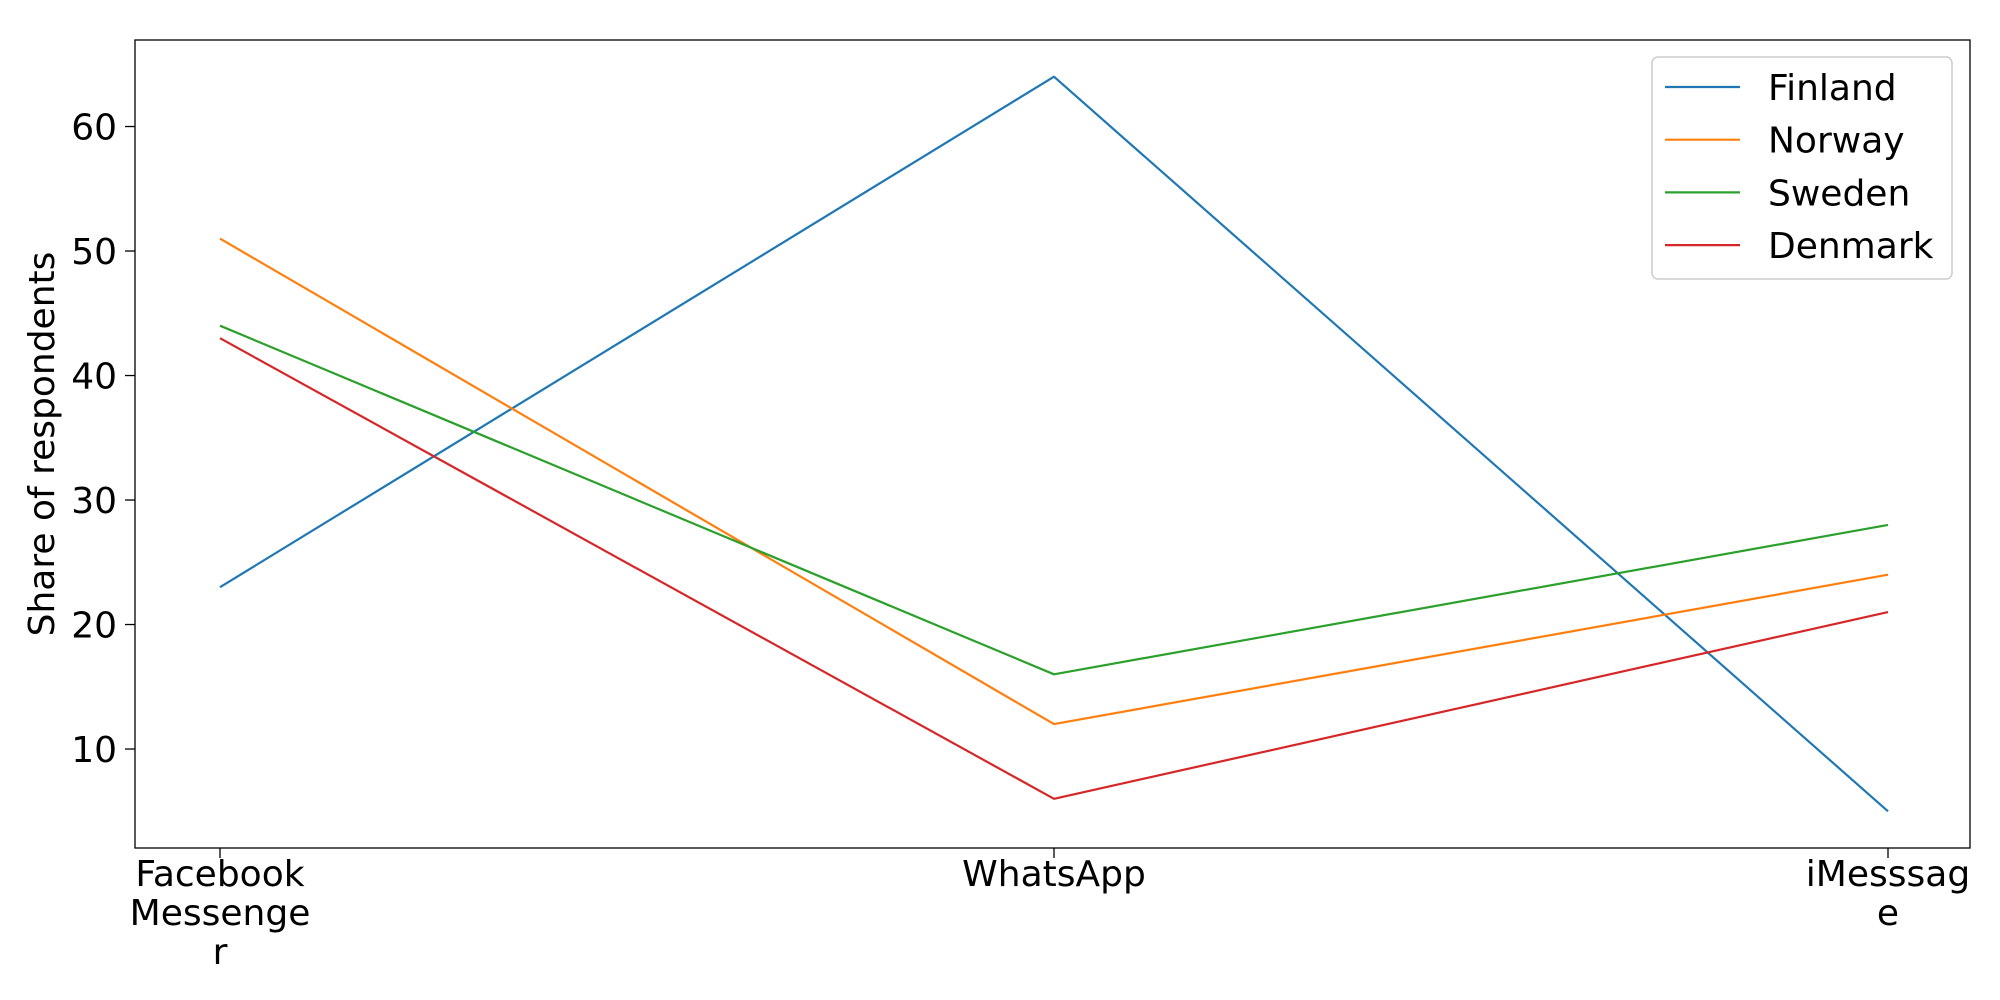  What do you see at coordinates (94, 750) in the screenshot?
I see `y-tick-label: 10` at bounding box center [94, 750].